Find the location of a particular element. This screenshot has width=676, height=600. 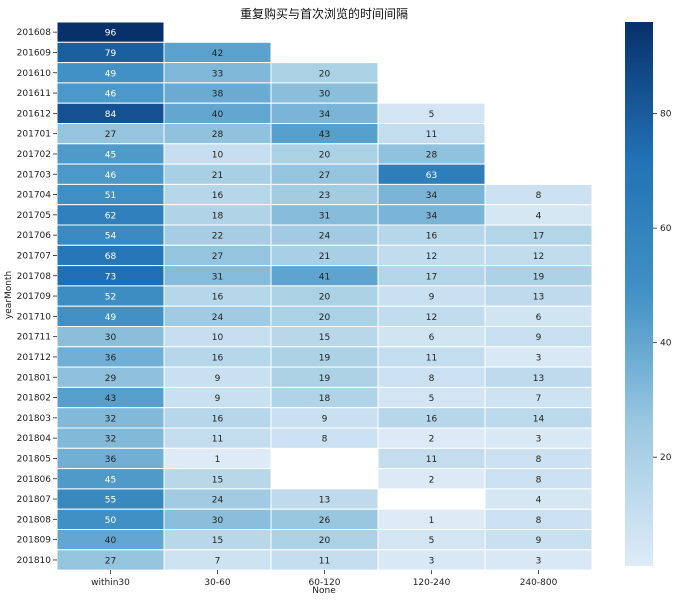

cell-value-label: 68 is located at coordinates (111, 257).